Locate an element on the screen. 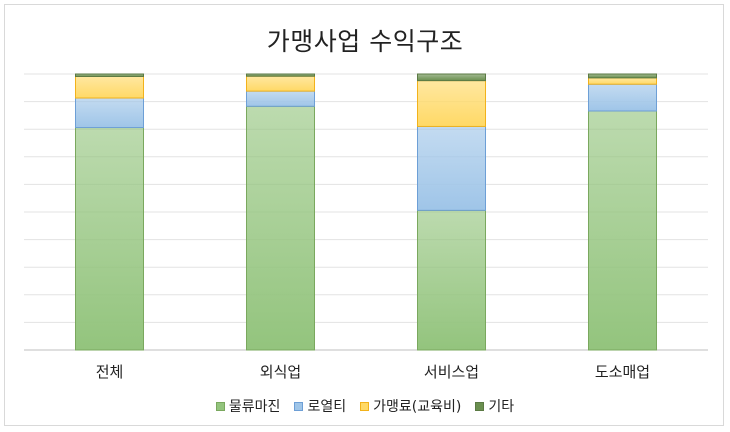 This screenshot has height=432, width=730. legend-entry: 기타 is located at coordinates (494, 406).